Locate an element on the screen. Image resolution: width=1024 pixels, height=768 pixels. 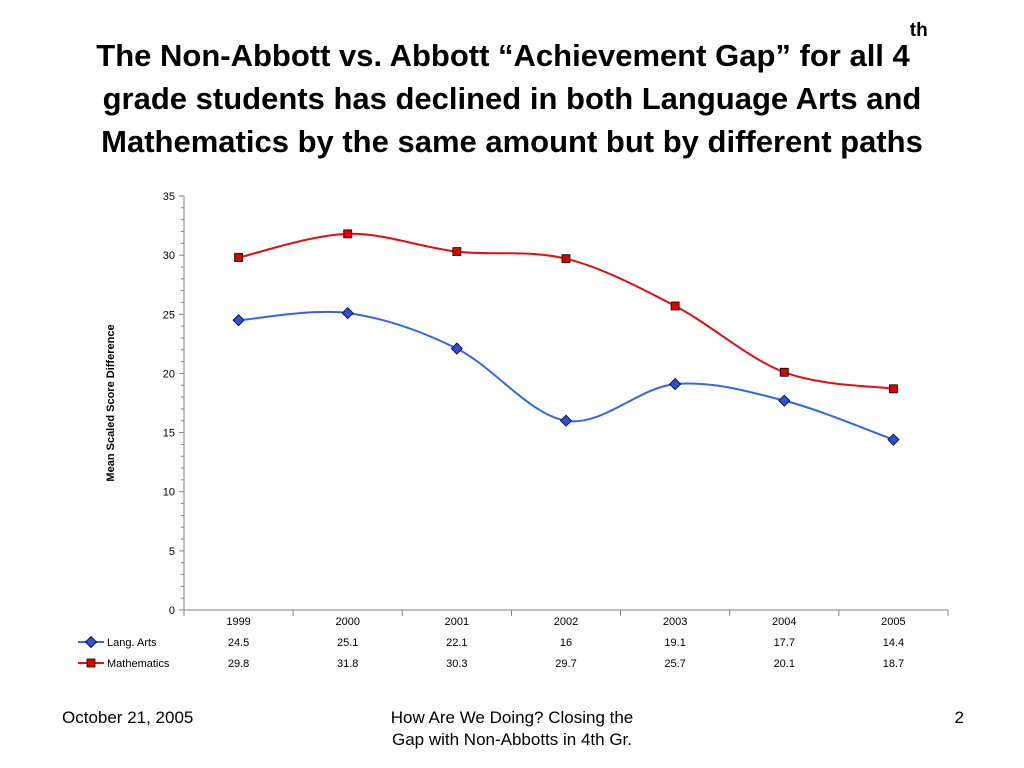
data-table-cell: 14.4 is located at coordinates (893, 643).